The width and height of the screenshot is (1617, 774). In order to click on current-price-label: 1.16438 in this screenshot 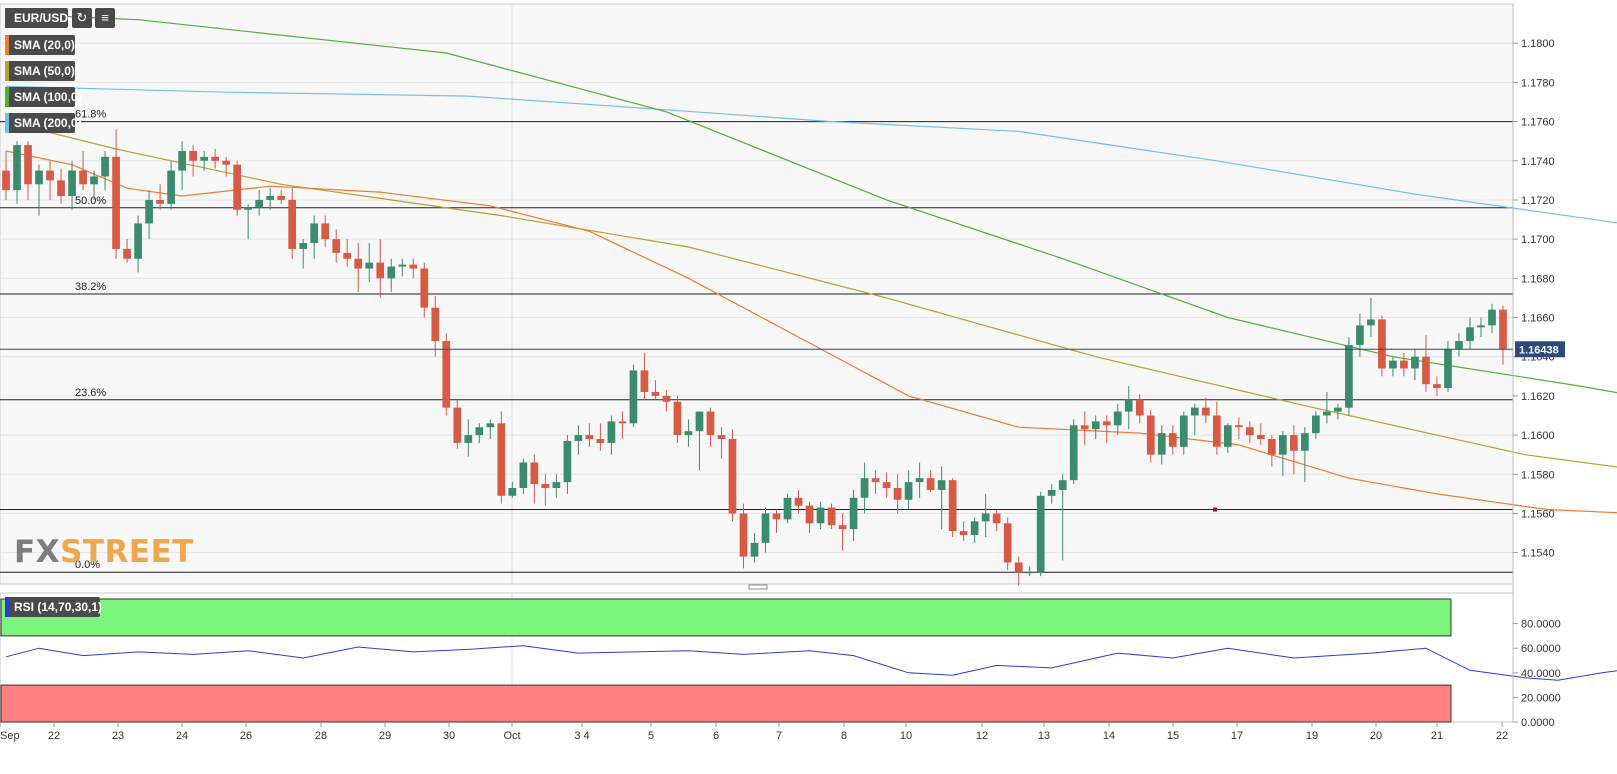, I will do `click(1539, 350)`.